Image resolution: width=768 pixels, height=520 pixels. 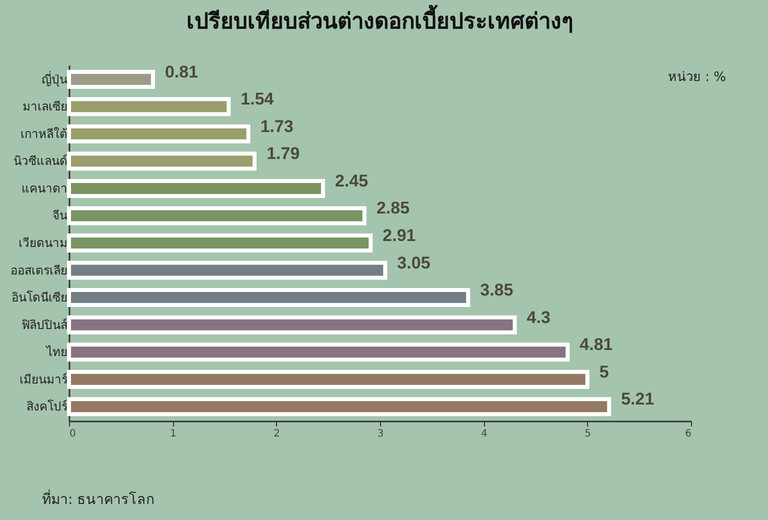 I want to click on data-label: 3.85, so click(x=497, y=290).